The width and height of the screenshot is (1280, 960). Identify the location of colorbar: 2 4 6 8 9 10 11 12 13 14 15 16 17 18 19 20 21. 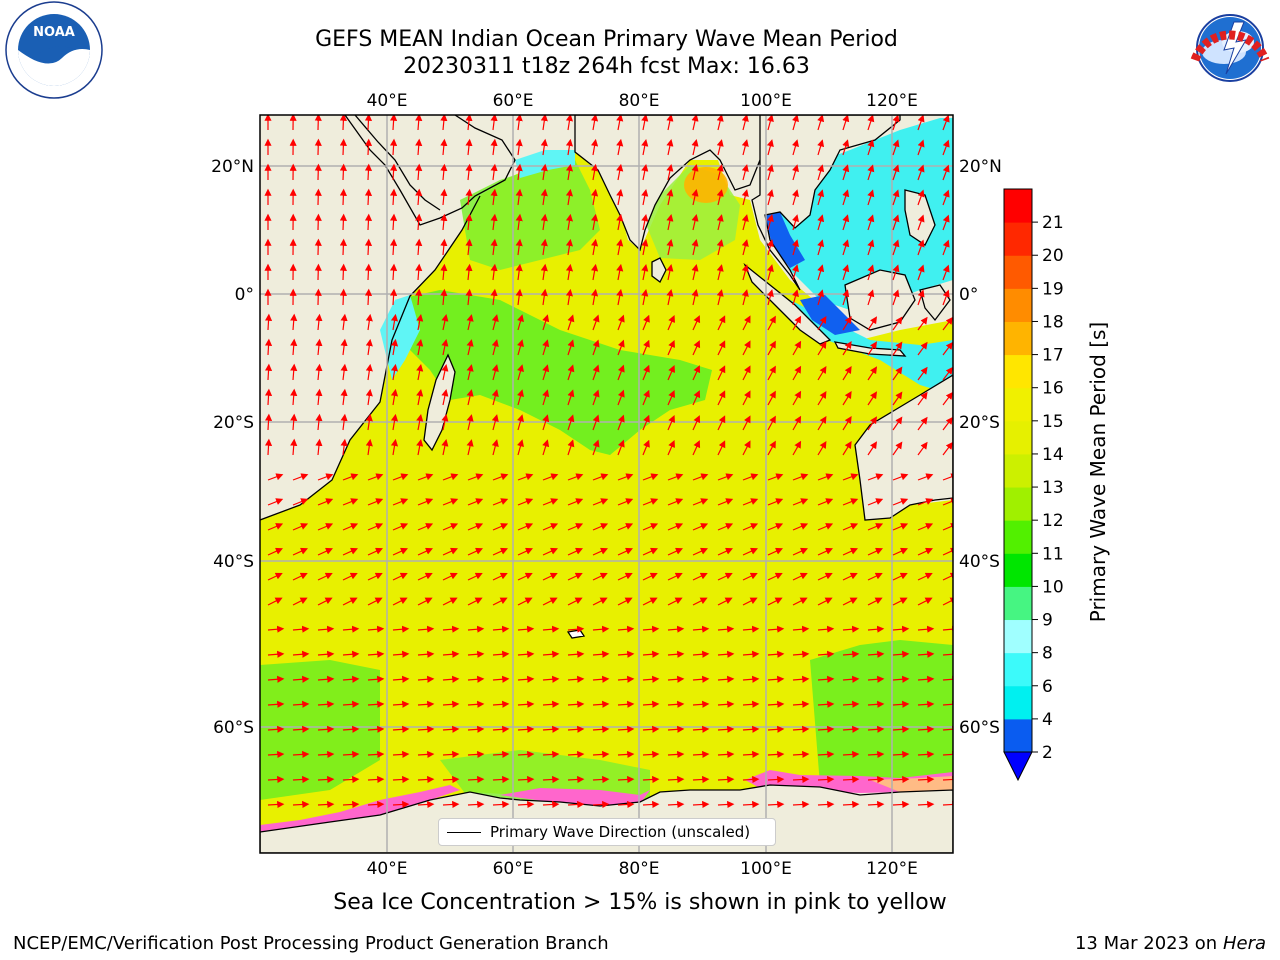
(1033, 485).